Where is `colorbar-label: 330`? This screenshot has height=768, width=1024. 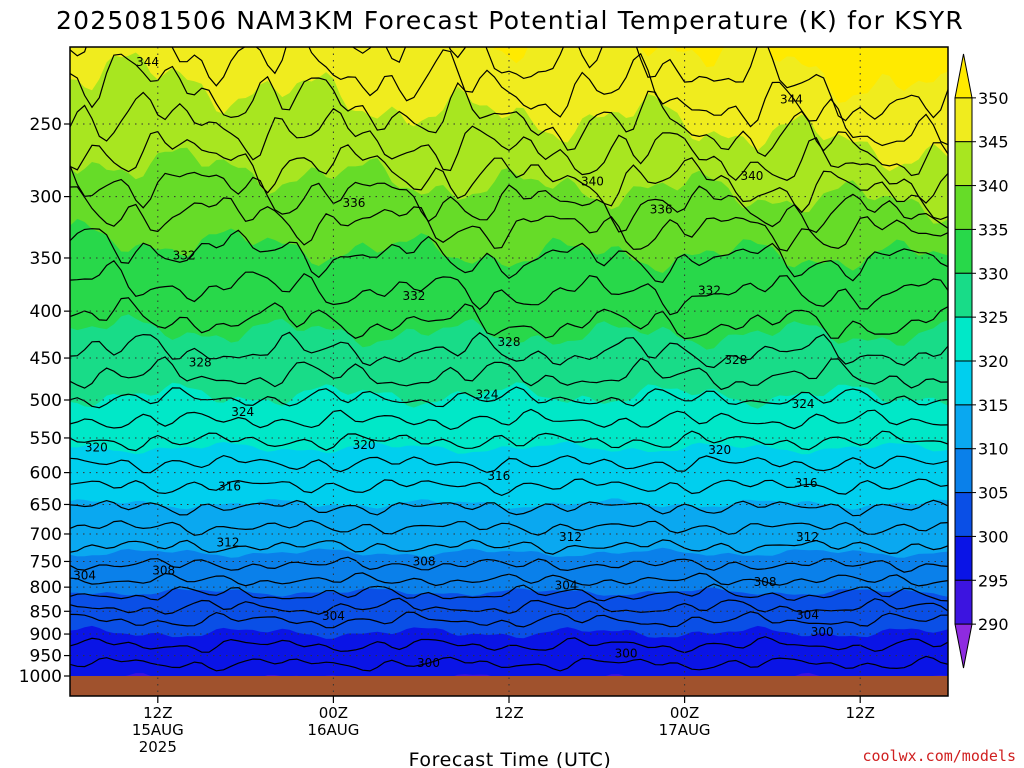
colorbar-label: 330 is located at coordinates (993, 273).